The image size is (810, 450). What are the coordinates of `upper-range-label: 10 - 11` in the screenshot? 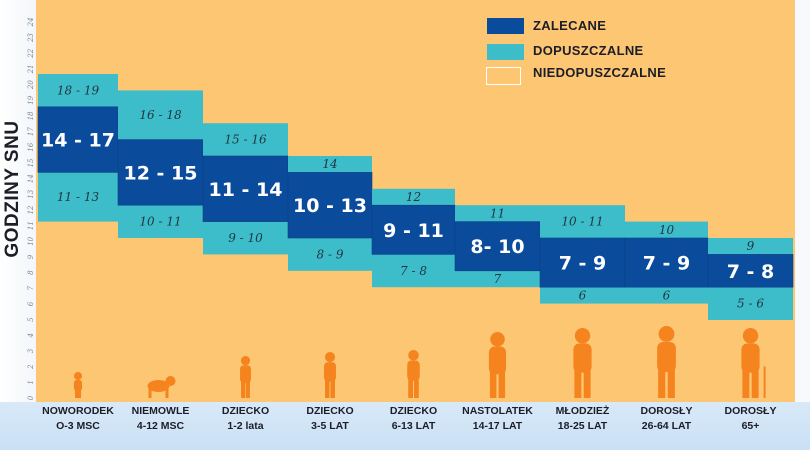 It's located at (582, 222).